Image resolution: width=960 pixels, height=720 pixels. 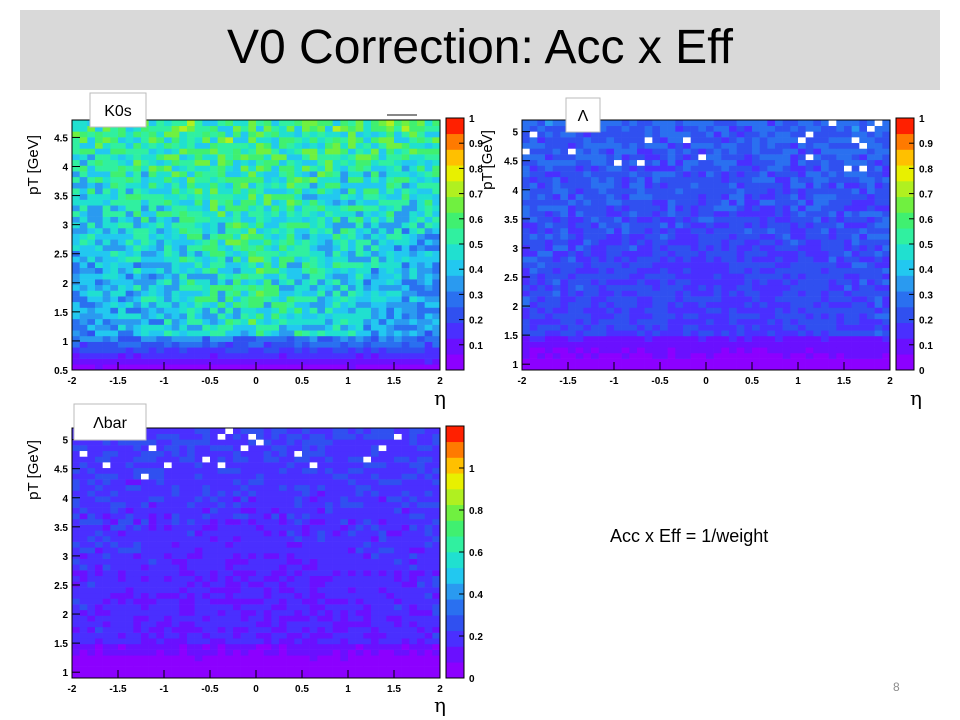 I want to click on color-scale-bin, so click(x=905, y=236).